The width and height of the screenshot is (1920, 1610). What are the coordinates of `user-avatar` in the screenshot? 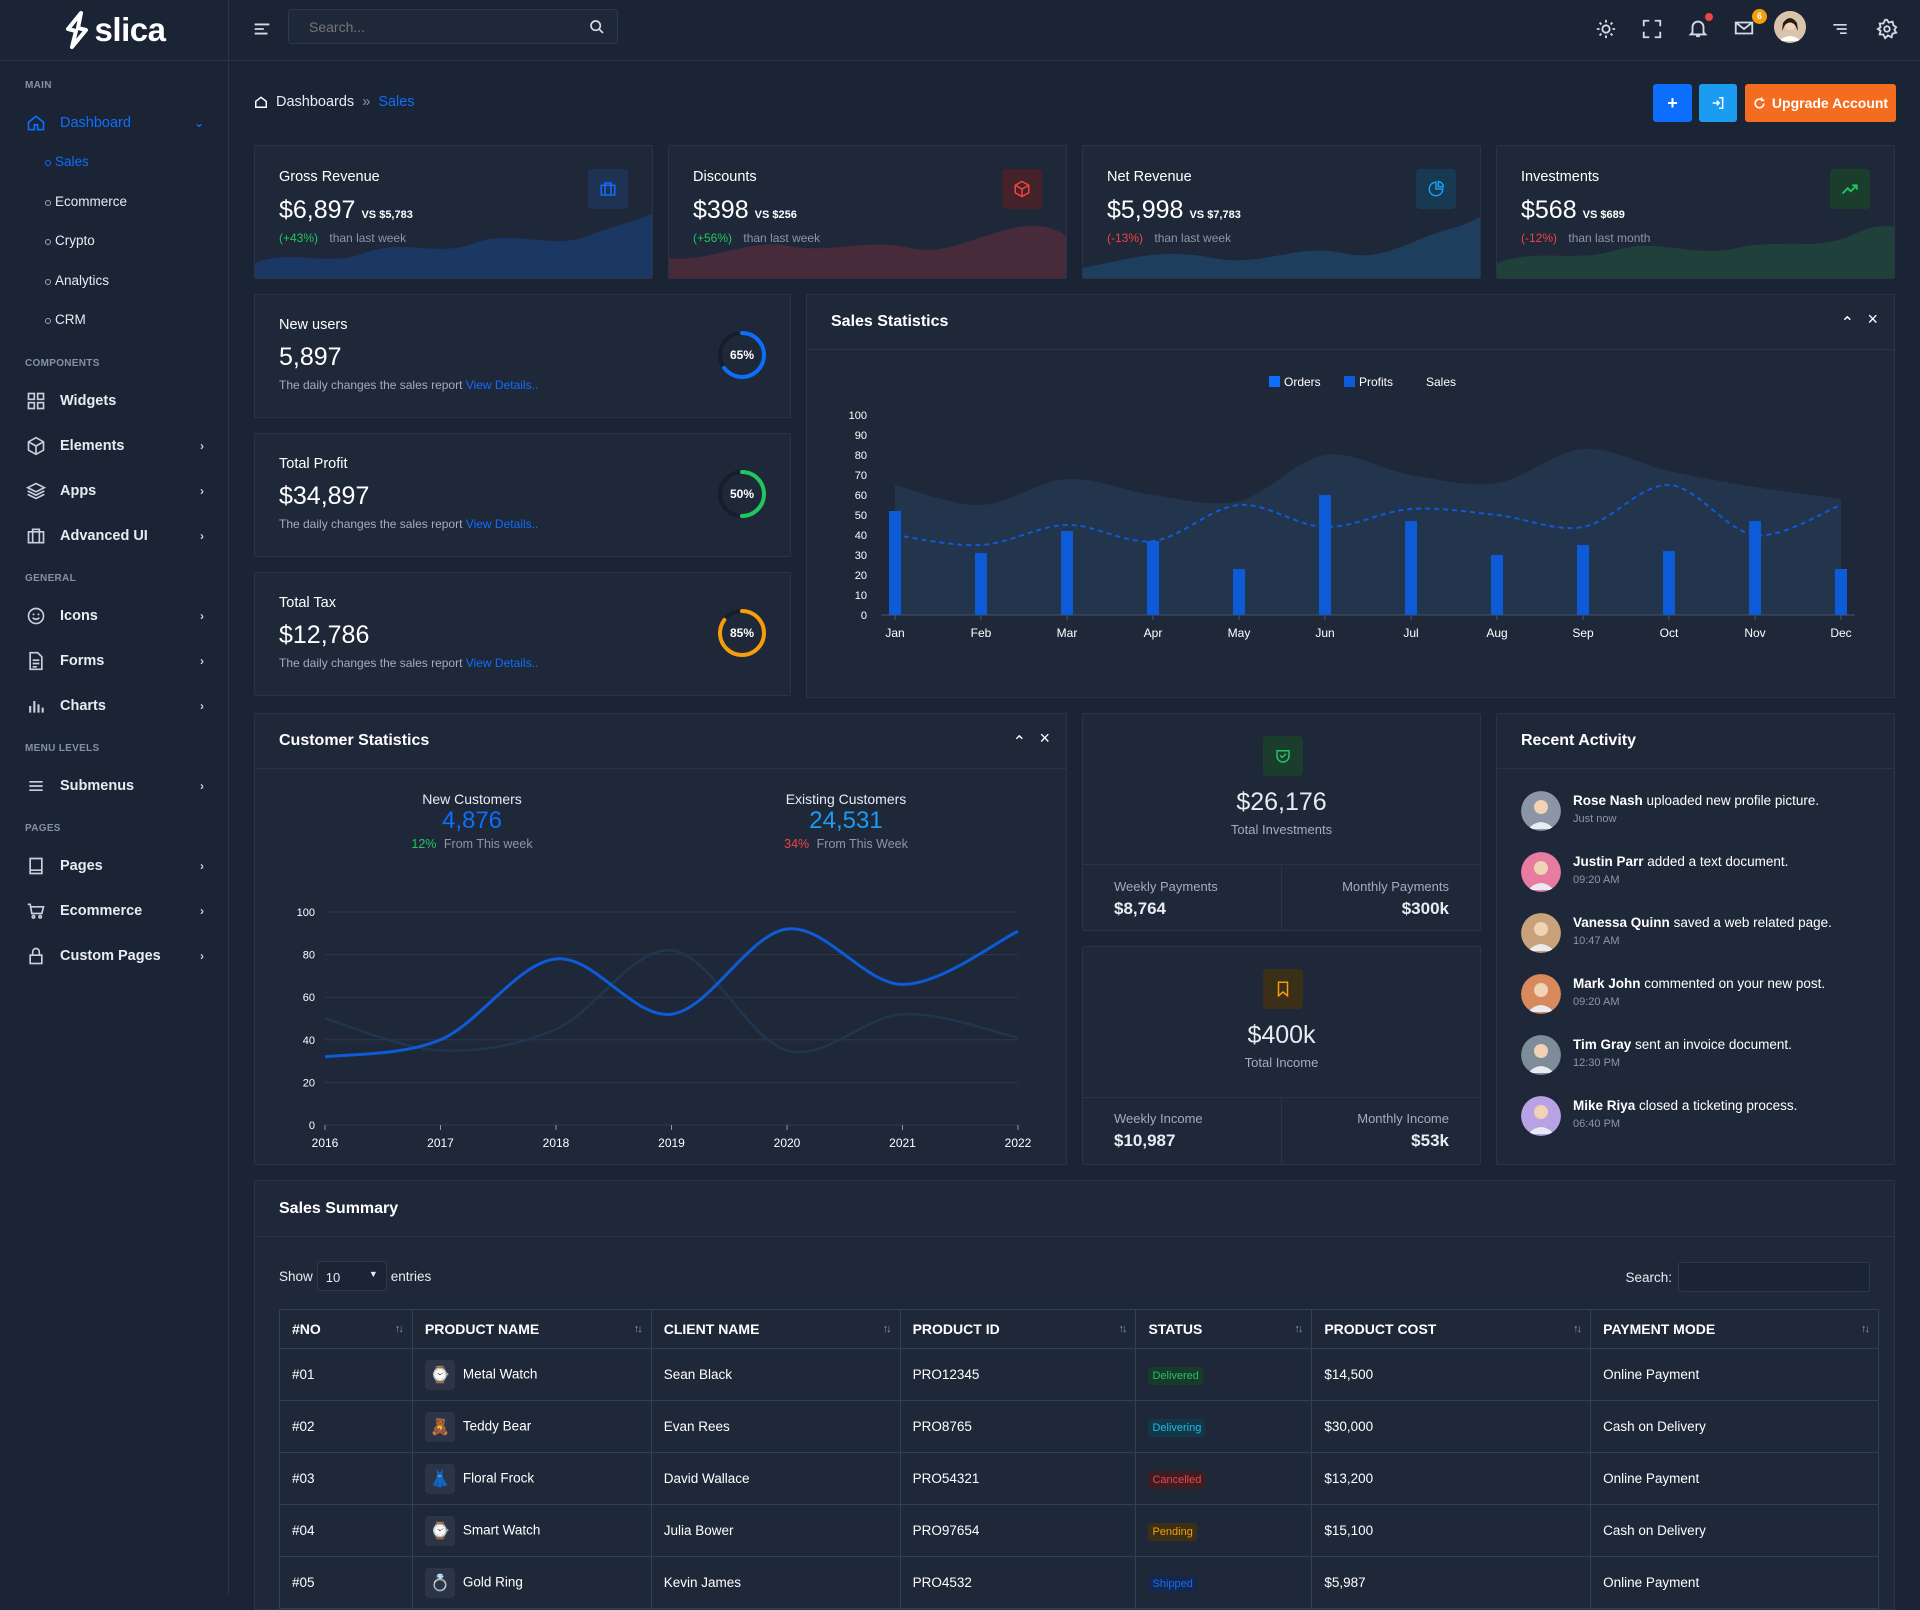 It's located at (1790, 27).